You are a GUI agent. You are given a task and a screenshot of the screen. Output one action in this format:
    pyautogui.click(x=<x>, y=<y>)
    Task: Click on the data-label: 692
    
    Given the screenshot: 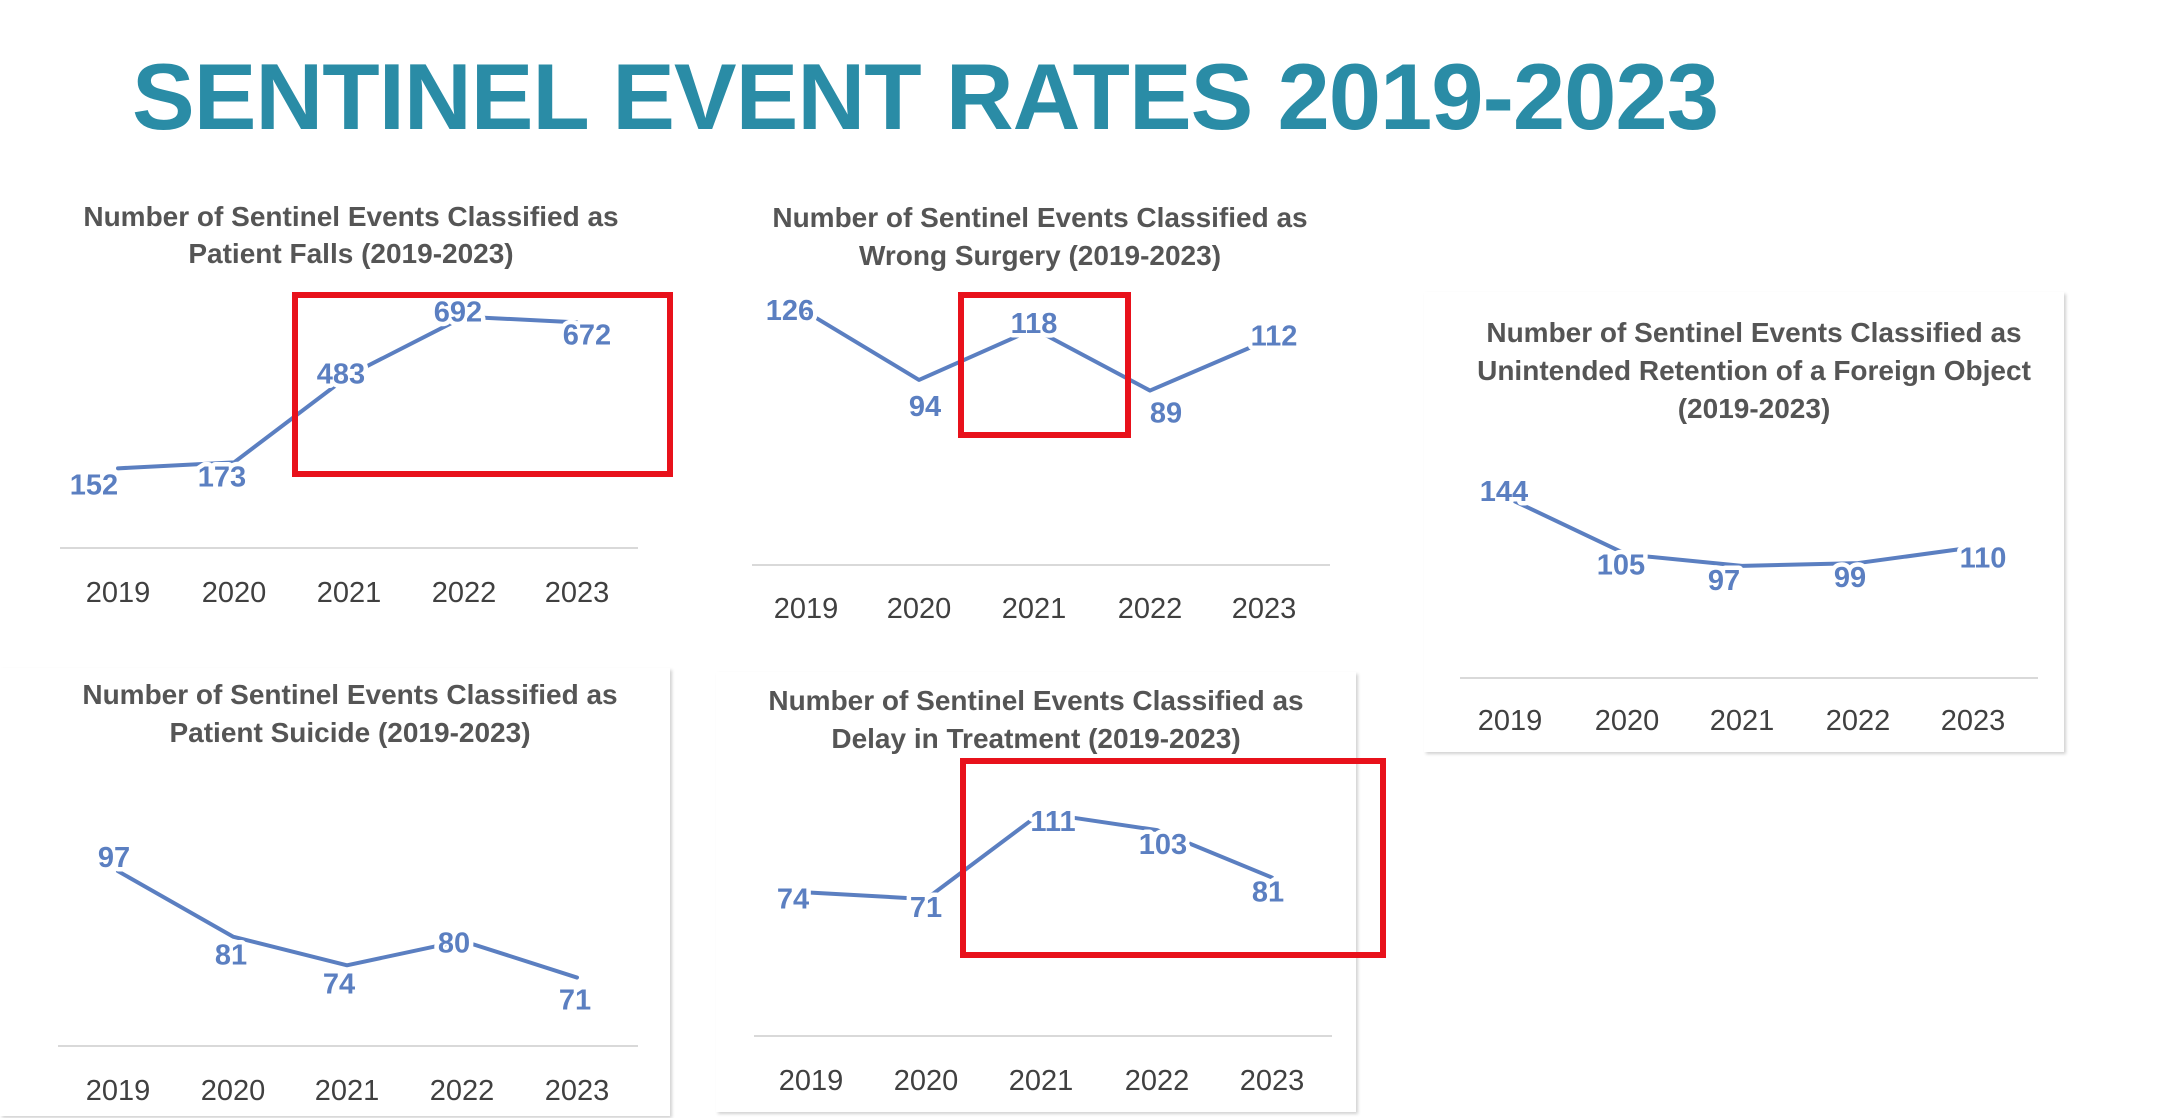 What is the action you would take?
    pyautogui.click(x=458, y=313)
    